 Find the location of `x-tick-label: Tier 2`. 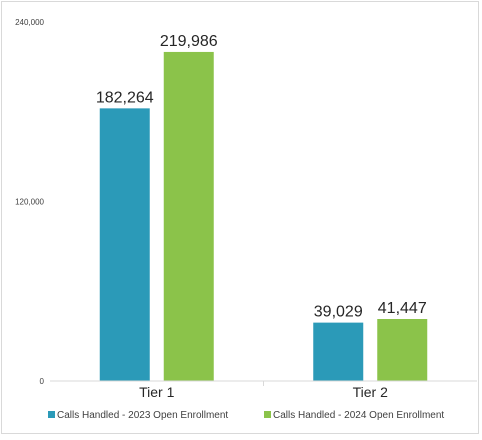

x-tick-label: Tier 2 is located at coordinates (370, 392).